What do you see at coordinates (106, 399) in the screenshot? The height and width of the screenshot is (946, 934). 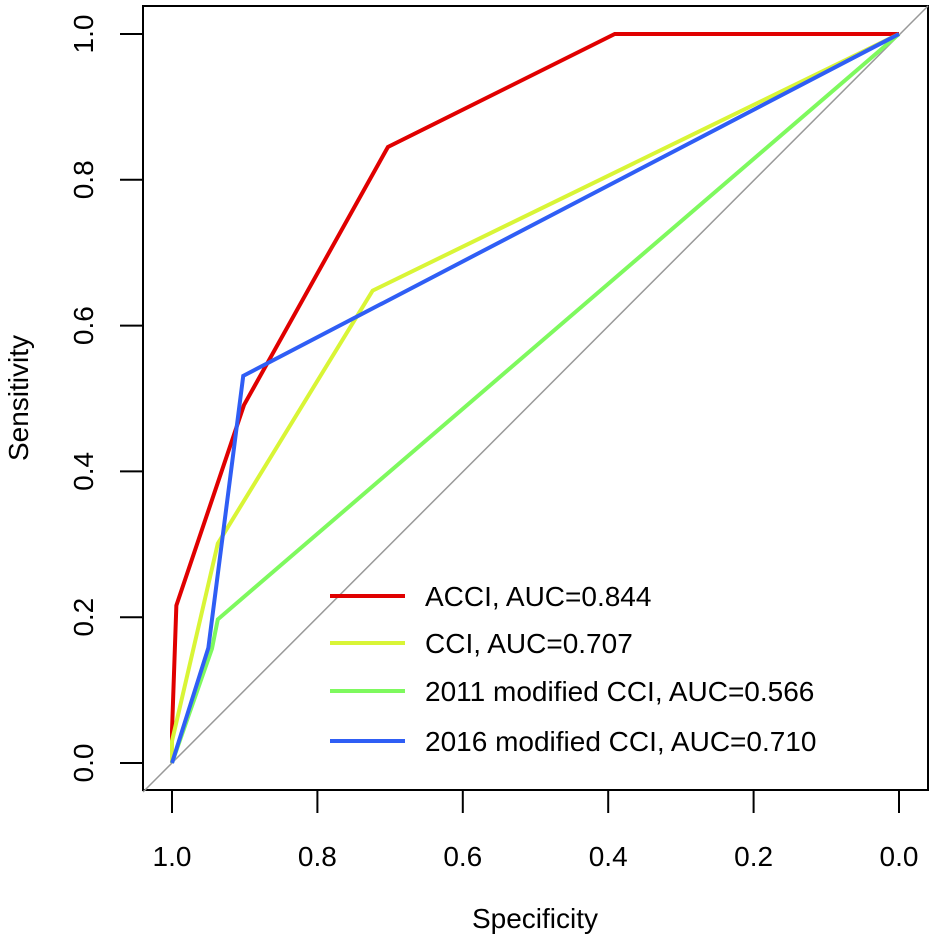 I see `y-axis: 0.0 0.2 0.4 0.6 0.8 1.0` at bounding box center [106, 399].